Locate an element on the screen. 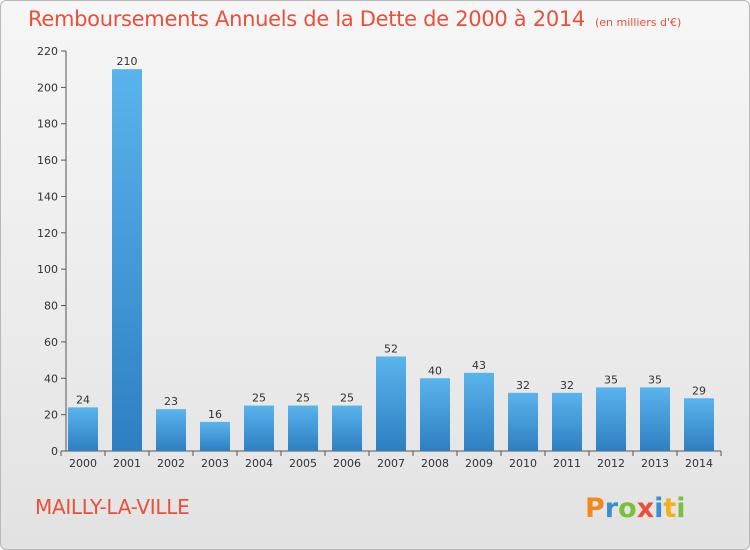 The height and width of the screenshot is (550, 750). x-tick-label: 2001 is located at coordinates (127, 463).